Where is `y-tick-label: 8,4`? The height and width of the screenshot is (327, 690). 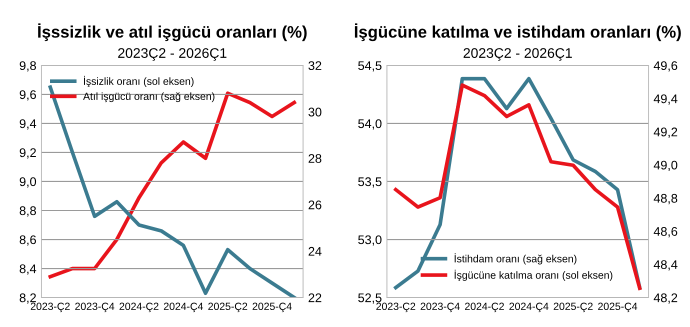
y-tick-label: 8,4 is located at coordinates (28, 269).